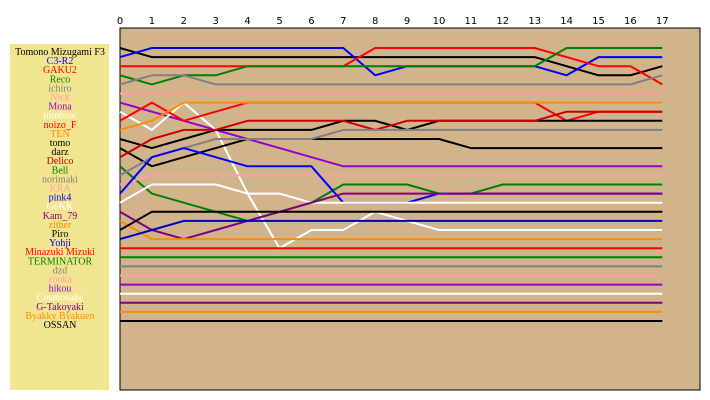  Describe the element at coordinates (59, 316) in the screenshot. I see `legend-entry: Byakky Byakuen` at that location.